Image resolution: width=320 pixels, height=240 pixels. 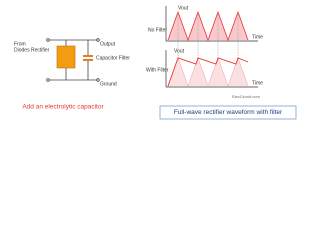 I want to click on waveform-bottom, so click(x=211, y=69).